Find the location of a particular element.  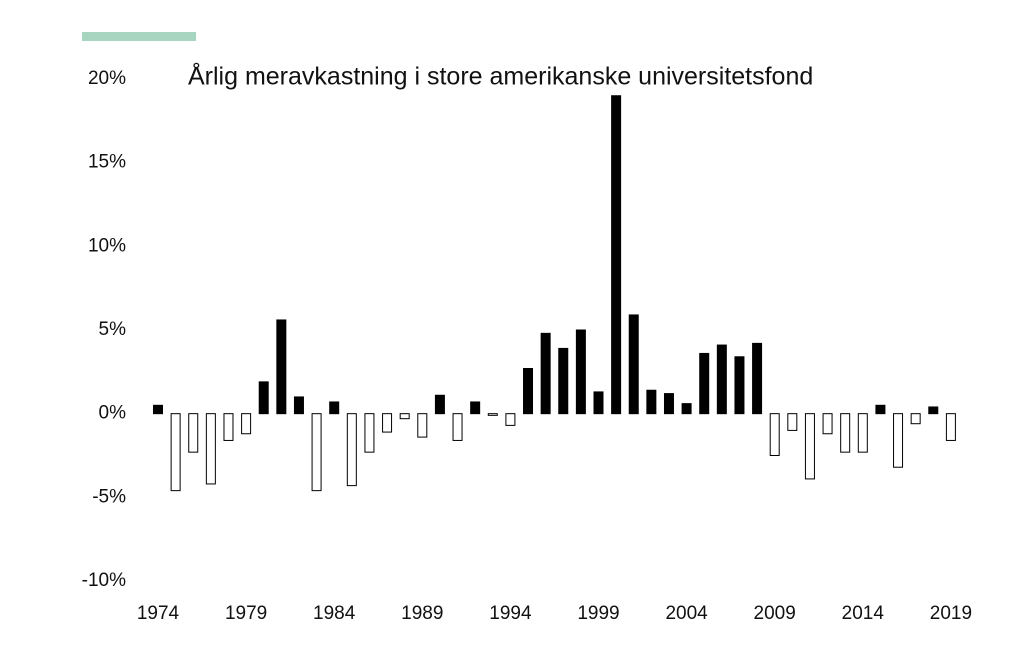

x-tick-label: 1984 is located at coordinates (334, 613).